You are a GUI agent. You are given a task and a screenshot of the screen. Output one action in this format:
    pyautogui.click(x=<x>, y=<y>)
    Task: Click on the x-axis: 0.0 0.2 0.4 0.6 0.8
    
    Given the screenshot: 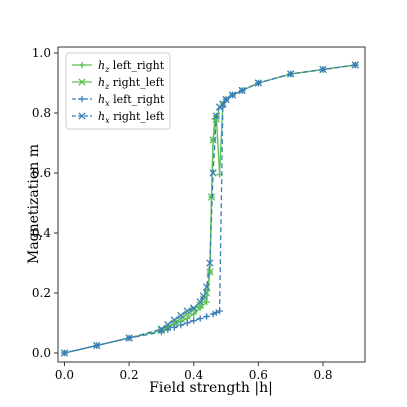 What is the action you would take?
    pyautogui.click(x=194, y=372)
    